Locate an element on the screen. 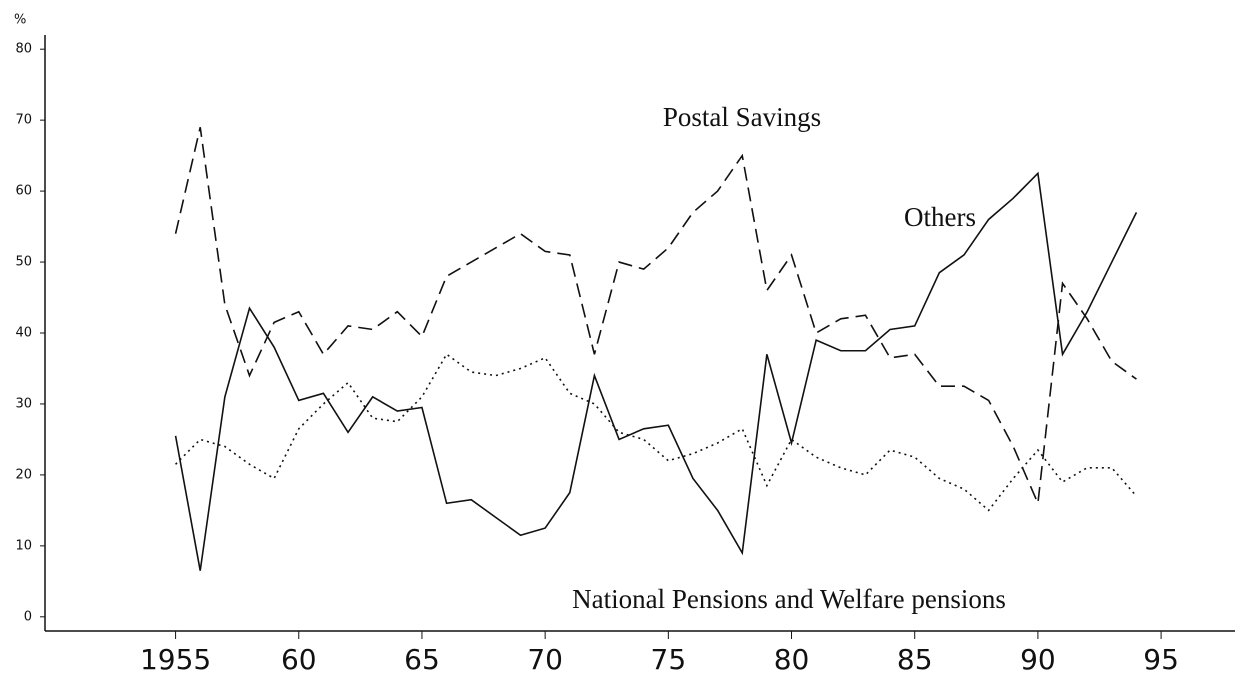 The width and height of the screenshot is (1248, 688). x-tick-label: 85 is located at coordinates (915, 659).